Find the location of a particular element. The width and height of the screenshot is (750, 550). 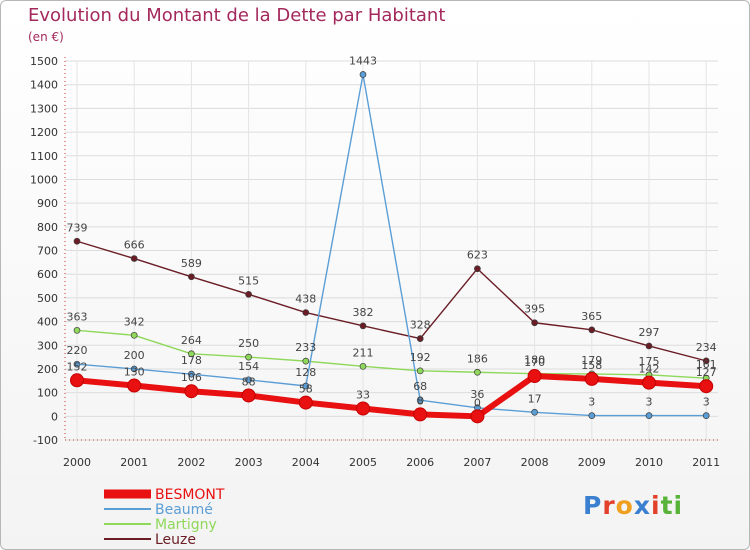

data-label-martigny: 250 is located at coordinates (248, 343).